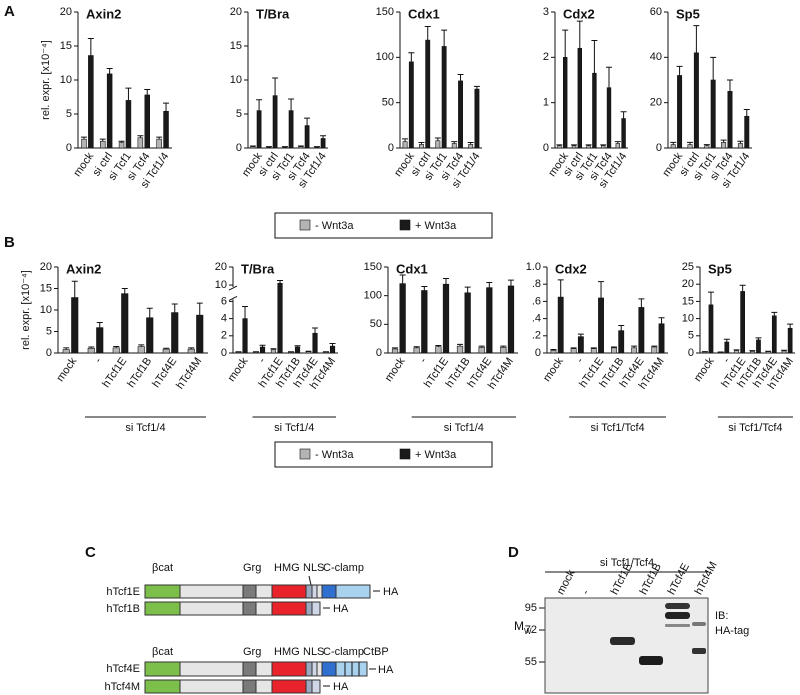 Image resolution: width=800 pixels, height=695 pixels. I want to click on domain-label: Grg, so click(252, 568).